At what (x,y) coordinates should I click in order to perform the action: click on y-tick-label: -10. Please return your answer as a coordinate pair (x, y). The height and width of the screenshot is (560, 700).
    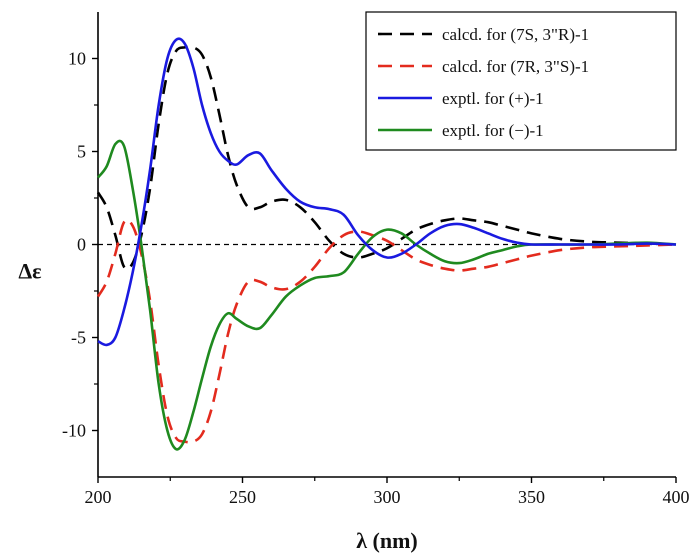
    Looking at the image, I should click on (74, 431).